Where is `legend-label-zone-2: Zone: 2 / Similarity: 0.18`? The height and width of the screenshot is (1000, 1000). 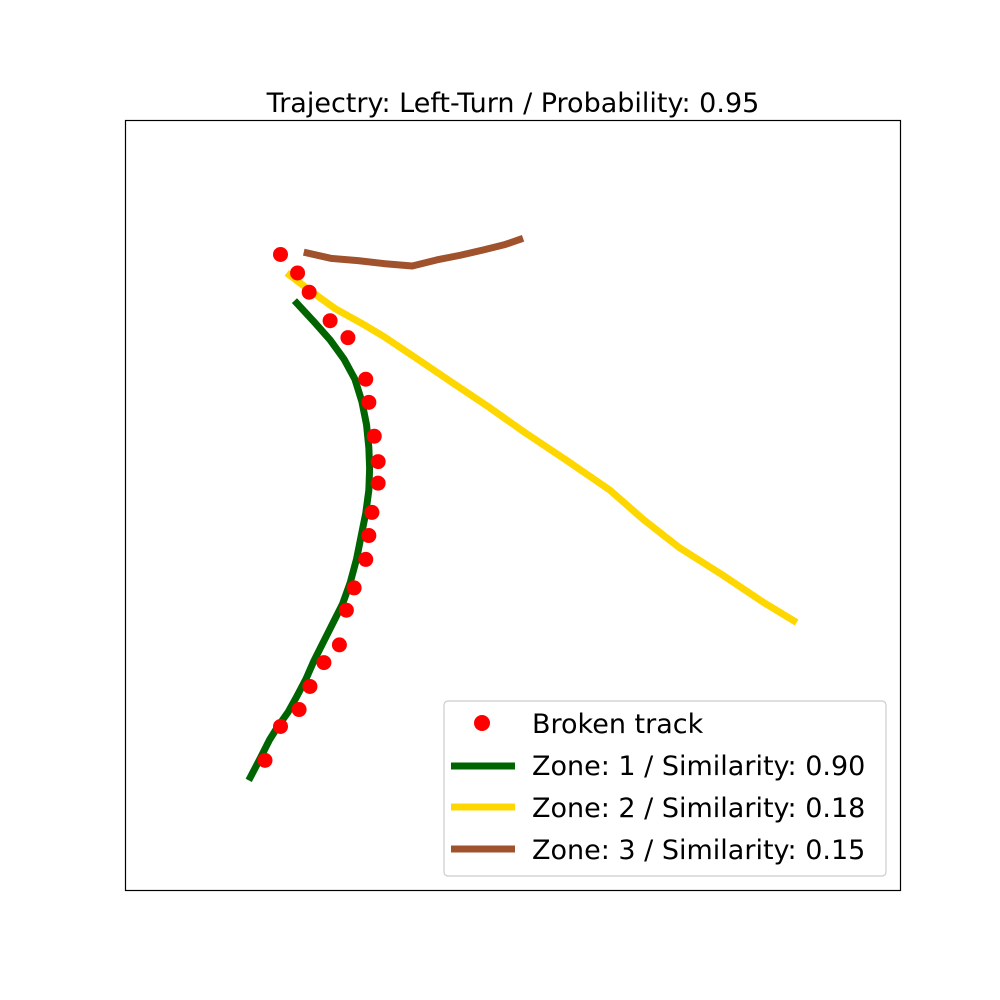
legend-label-zone-2: Zone: 2 / Similarity: 0.18 is located at coordinates (698, 808).